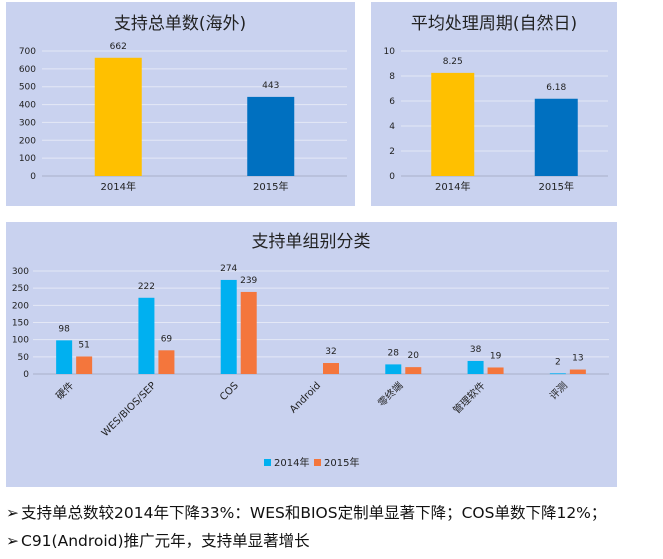 The width and height of the screenshot is (663, 559). I want to click on chart-avg-cycle: 平均处理周期(自然日) 0 2 4 6 8 10 8.25 2014年 6.18 2015年, so click(496, 103).